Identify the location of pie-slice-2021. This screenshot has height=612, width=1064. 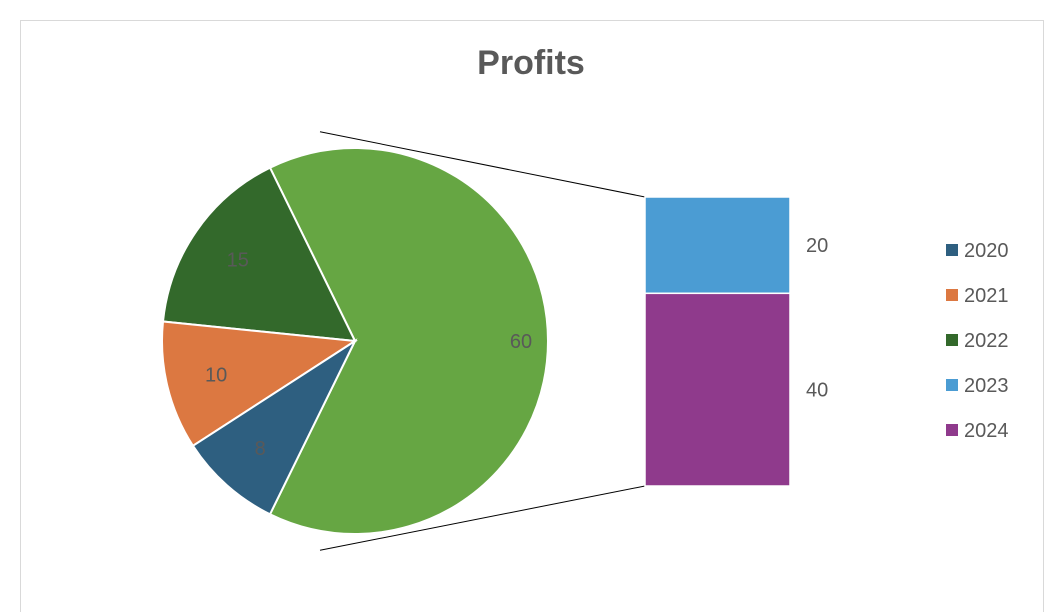
(259, 384).